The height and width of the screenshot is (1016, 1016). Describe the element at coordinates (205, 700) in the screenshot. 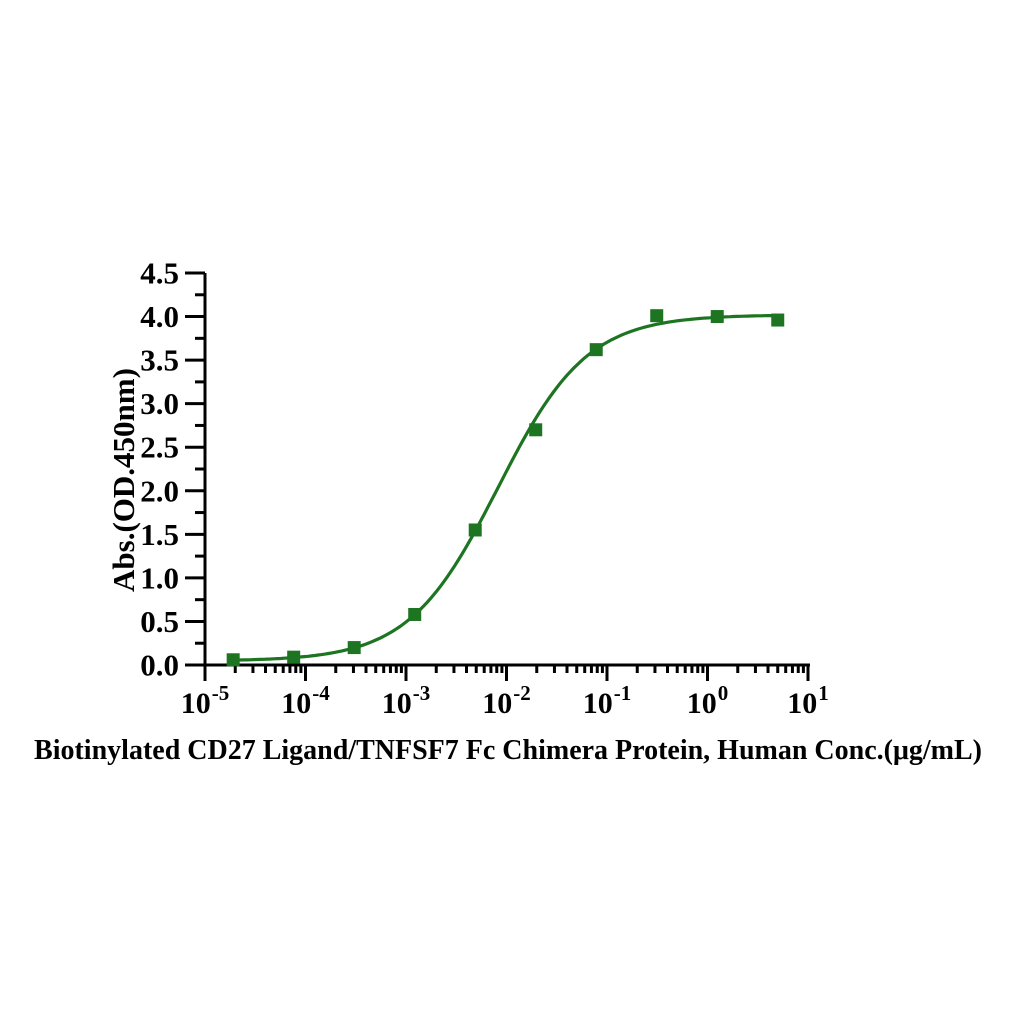

I see `x-tick-label: 10⁻⁵` at that location.